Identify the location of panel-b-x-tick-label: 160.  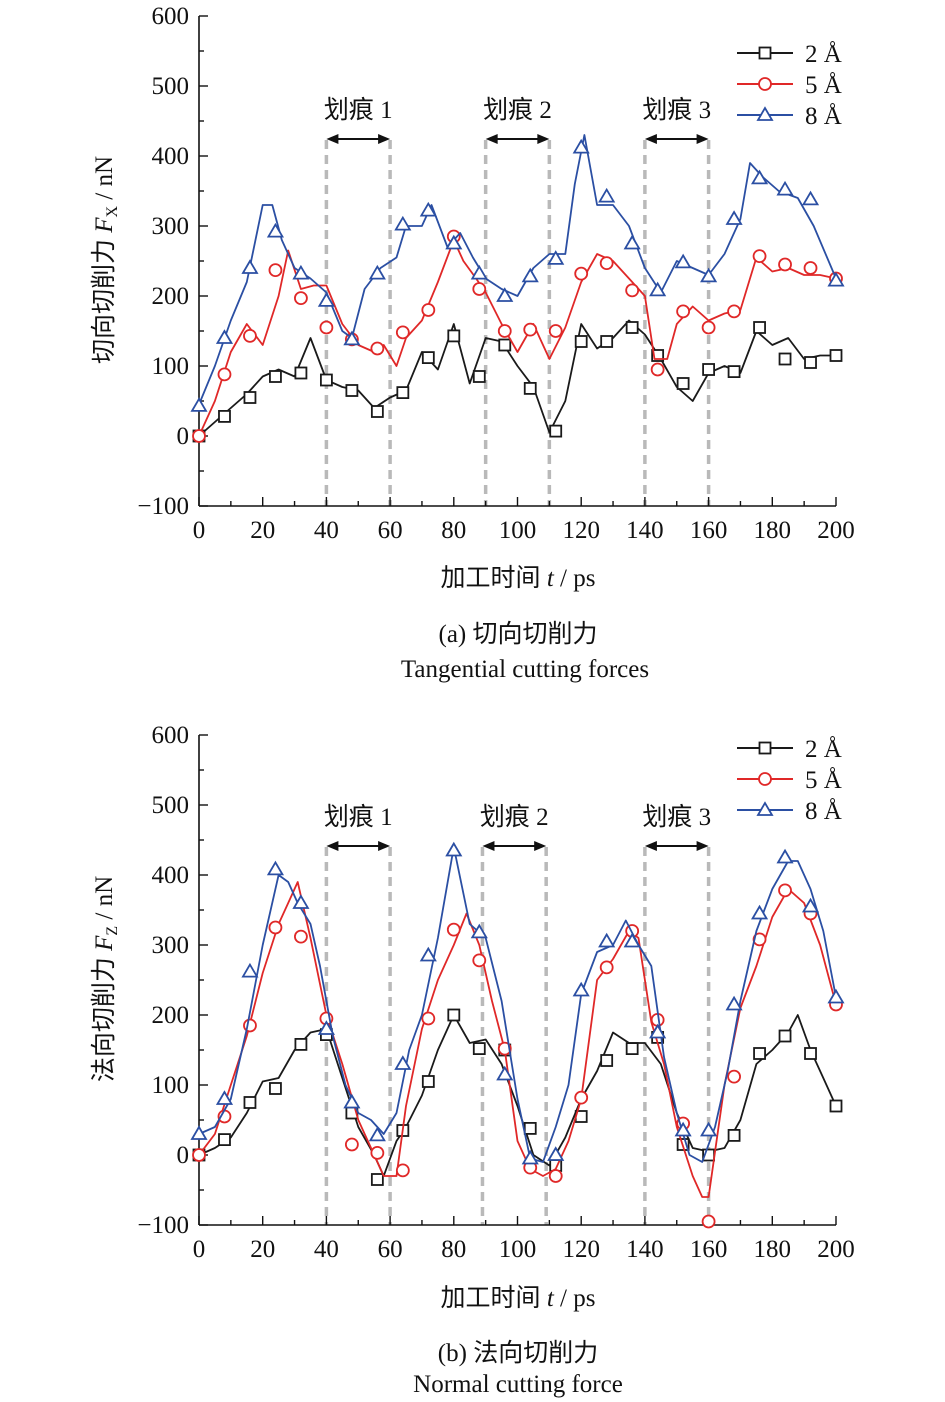
(709, 1249).